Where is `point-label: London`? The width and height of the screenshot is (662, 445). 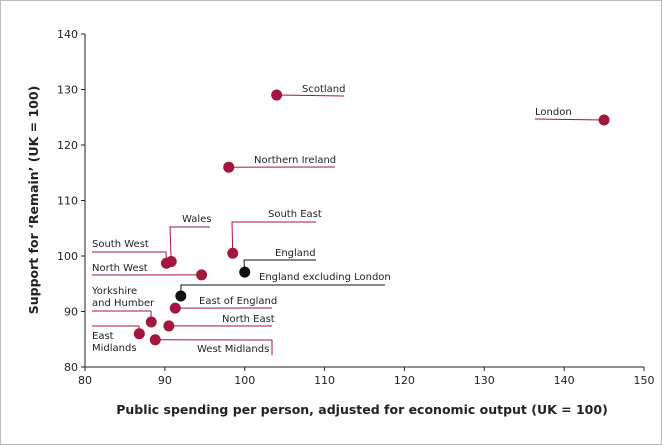 point-label: London is located at coordinates (553, 112).